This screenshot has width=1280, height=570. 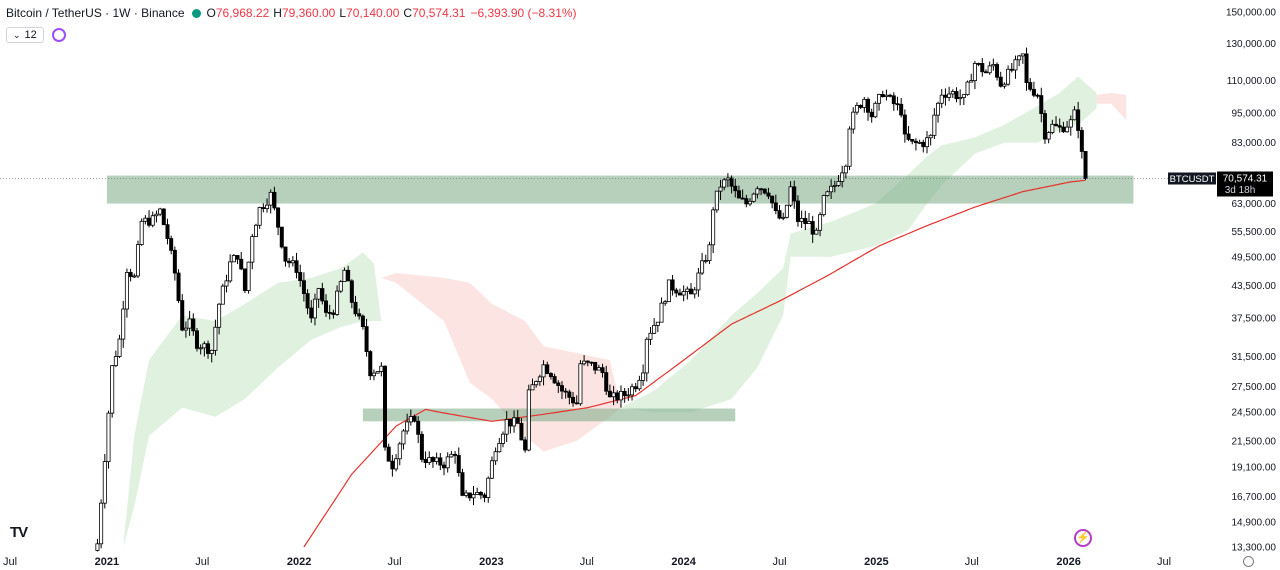 I want to click on symbol-title: Bitcoin / TetherUS · 1W · Binance, so click(x=95, y=13).